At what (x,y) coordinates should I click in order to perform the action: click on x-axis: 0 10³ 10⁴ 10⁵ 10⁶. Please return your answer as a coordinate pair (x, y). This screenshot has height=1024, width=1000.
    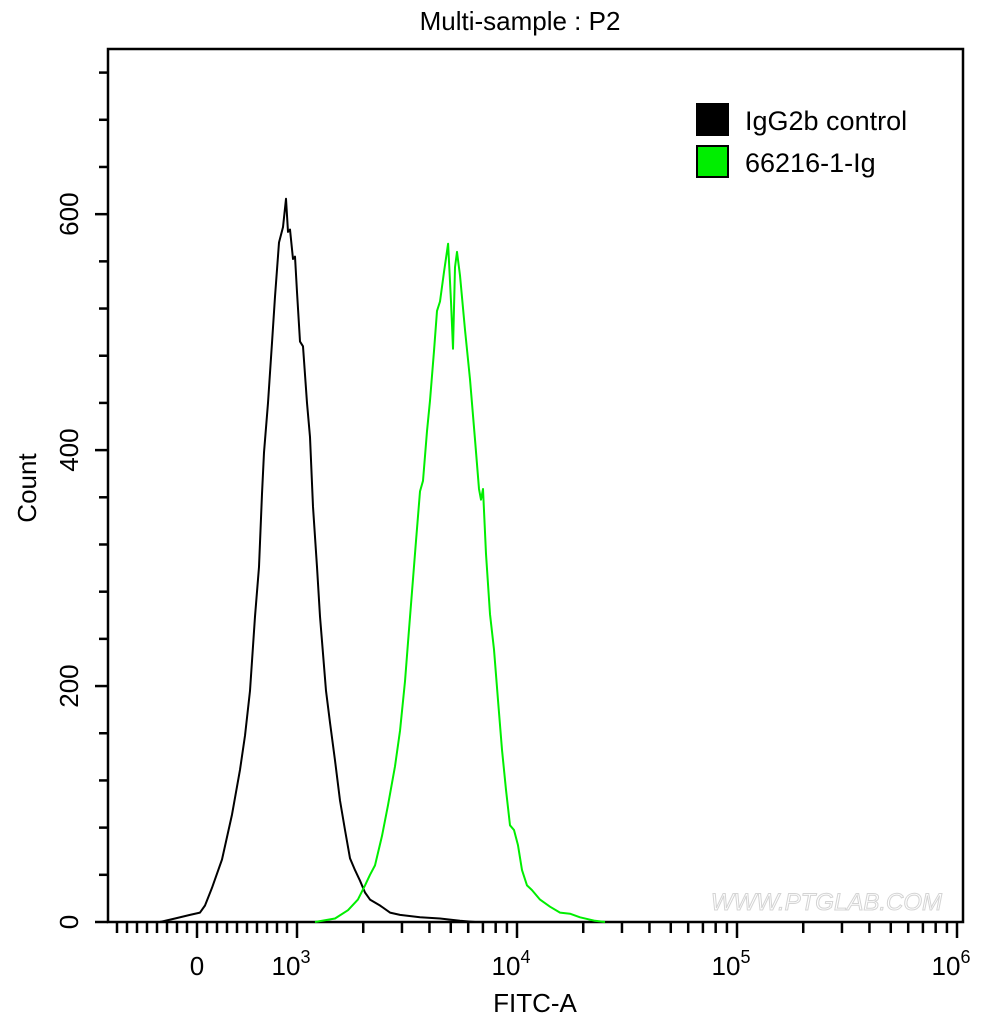
    Looking at the image, I should click on (543, 951).